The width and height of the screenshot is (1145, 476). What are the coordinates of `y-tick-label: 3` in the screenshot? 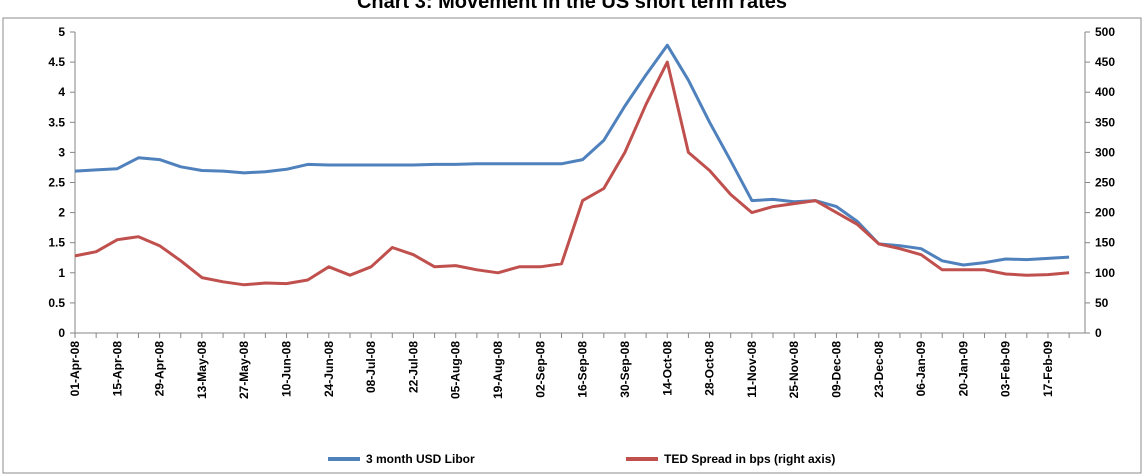 It's located at (61, 152).